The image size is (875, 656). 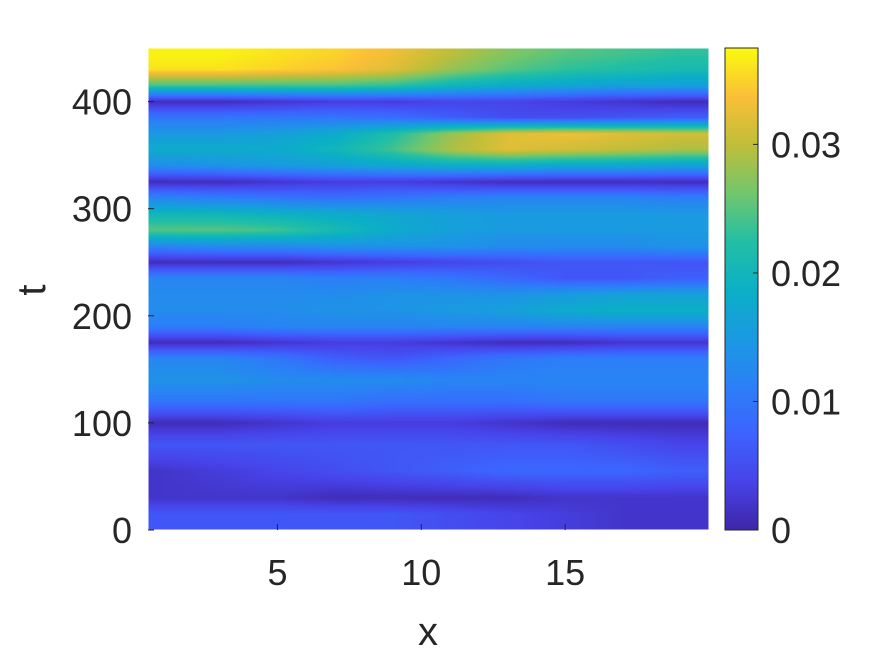 I want to click on y-tick-label: 0, so click(x=122, y=530).